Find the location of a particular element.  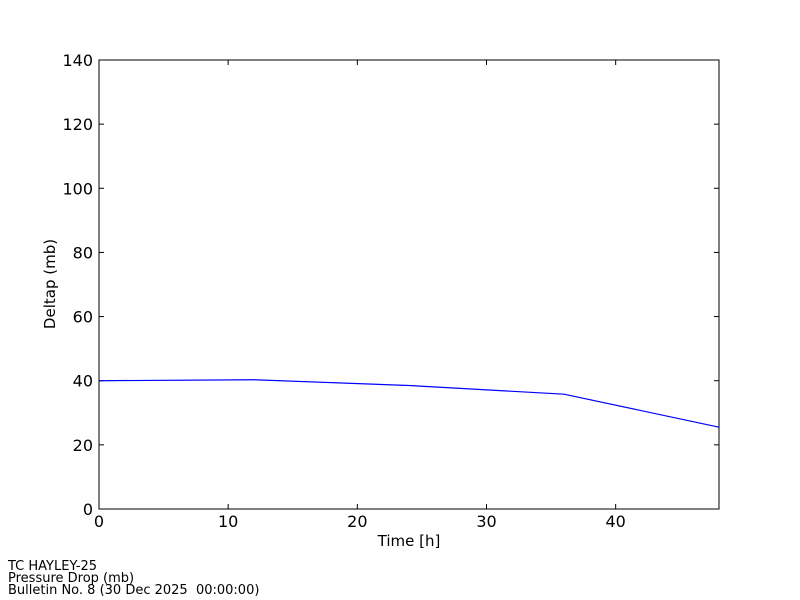

x-tick-label: 0 is located at coordinates (99, 521).